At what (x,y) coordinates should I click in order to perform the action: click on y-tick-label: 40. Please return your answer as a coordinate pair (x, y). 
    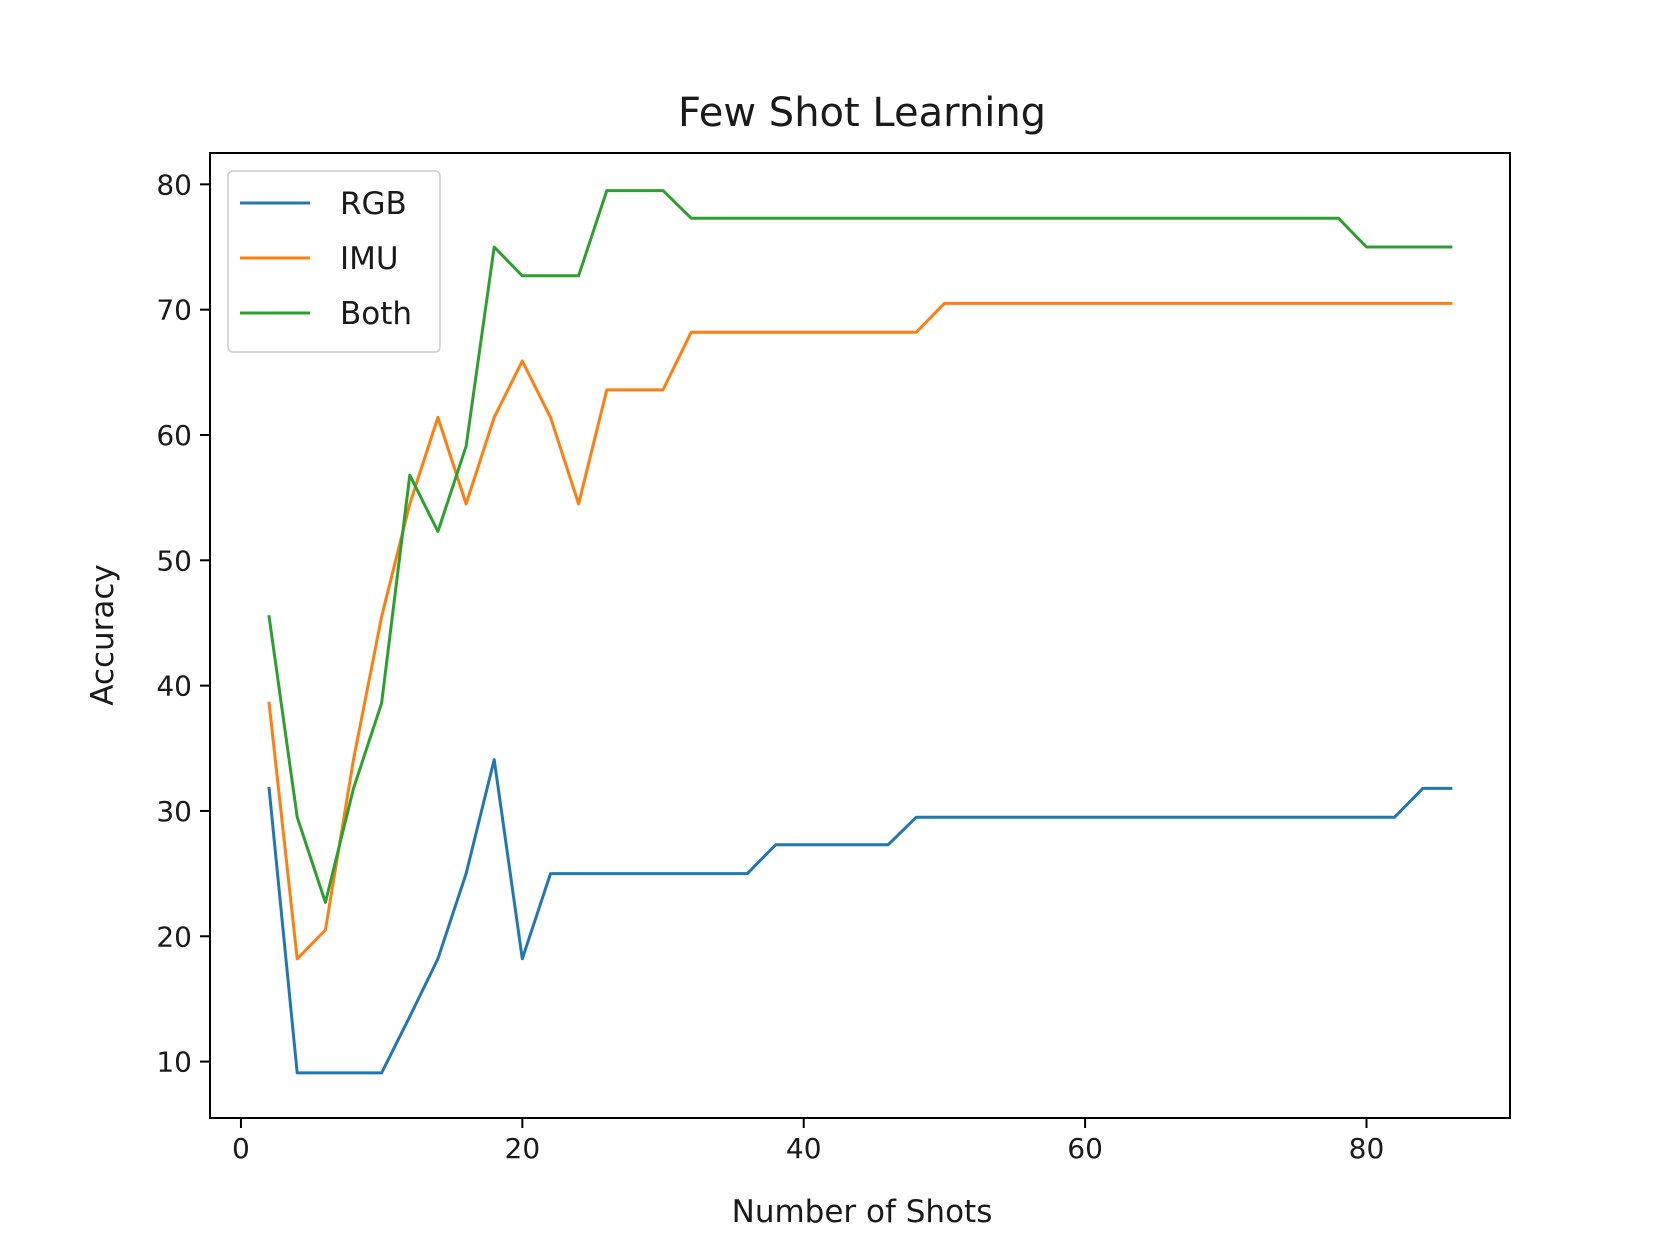
    Looking at the image, I should click on (174, 686).